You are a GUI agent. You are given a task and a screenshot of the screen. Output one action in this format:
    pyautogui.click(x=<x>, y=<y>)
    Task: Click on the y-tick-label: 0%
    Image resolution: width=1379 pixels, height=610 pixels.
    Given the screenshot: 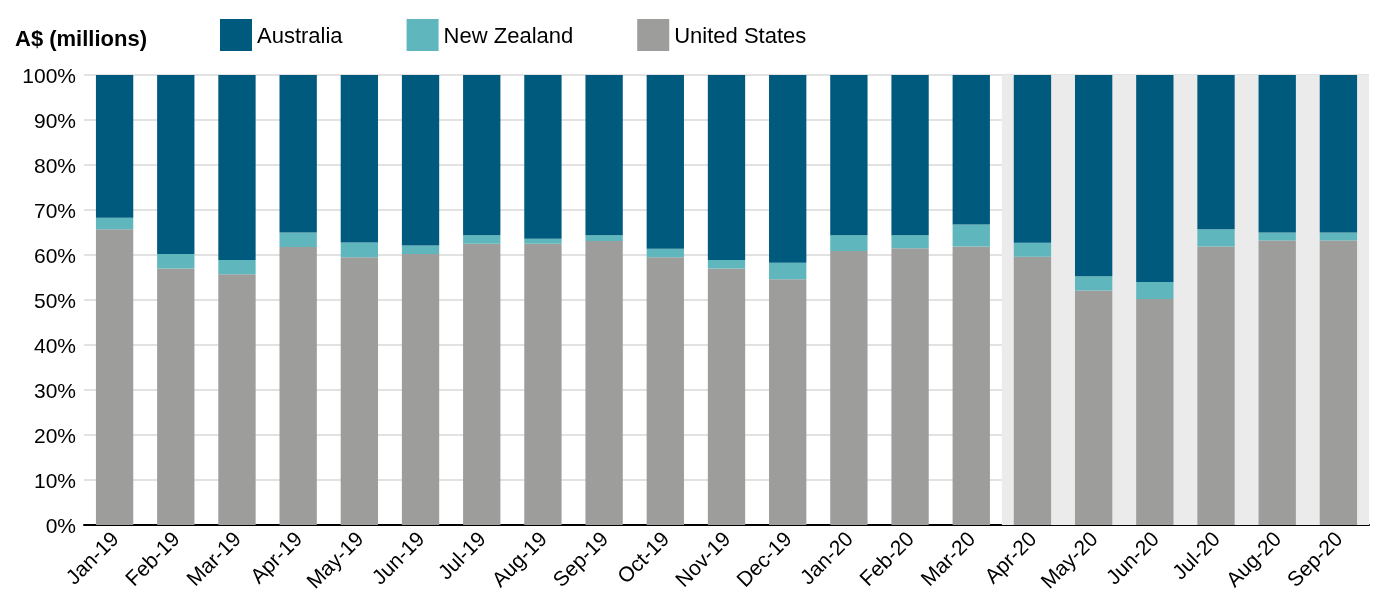 What is the action you would take?
    pyautogui.click(x=60, y=525)
    